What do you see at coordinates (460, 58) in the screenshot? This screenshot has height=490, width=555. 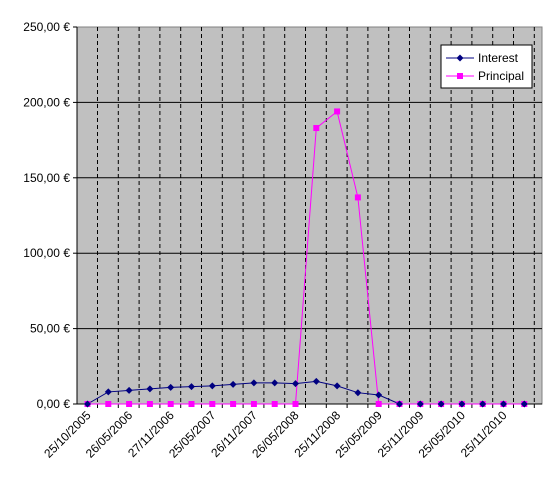 I see `legend-marker-interest` at bounding box center [460, 58].